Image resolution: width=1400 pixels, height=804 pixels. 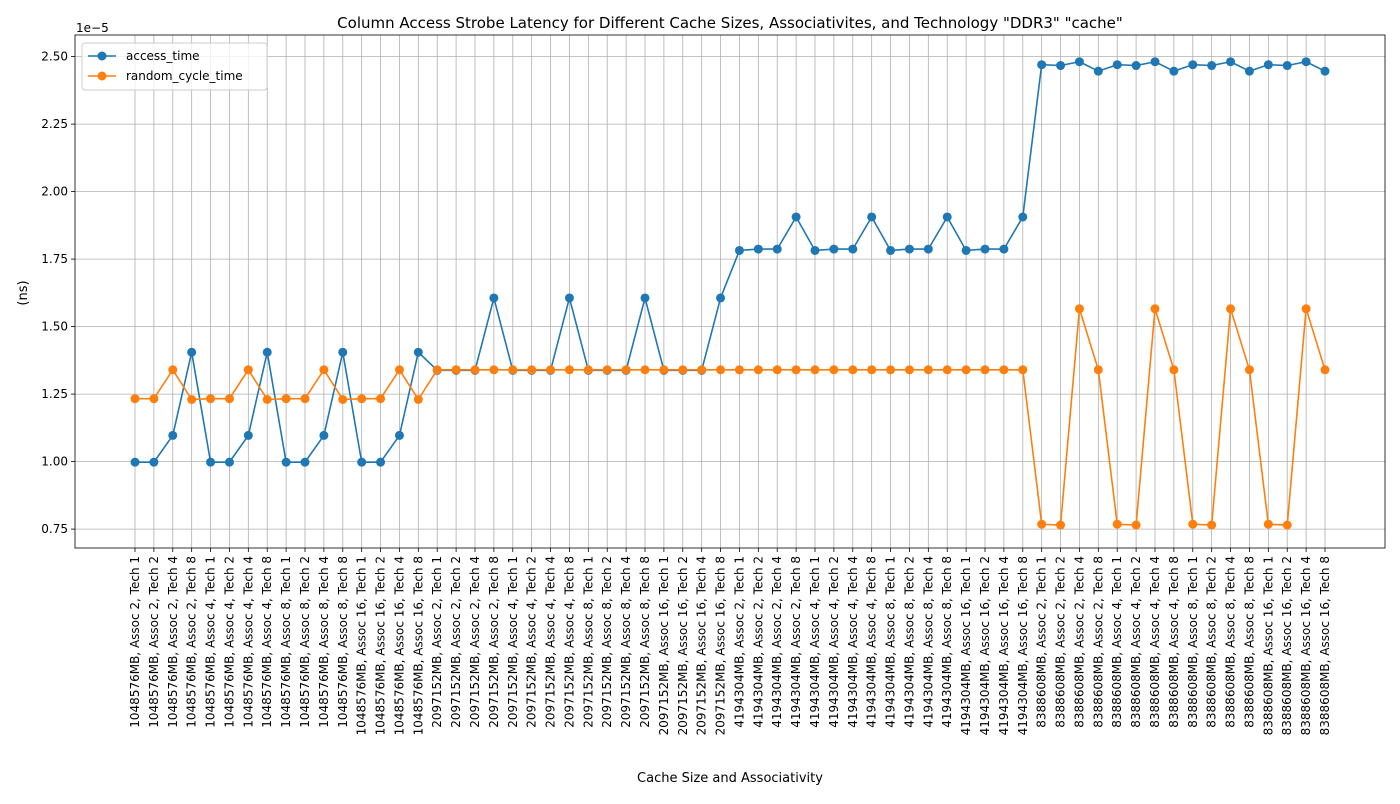 I want to click on x-tick-label: 8388608MB, Assoc 4, Tech 4, so click(x=1155, y=642).